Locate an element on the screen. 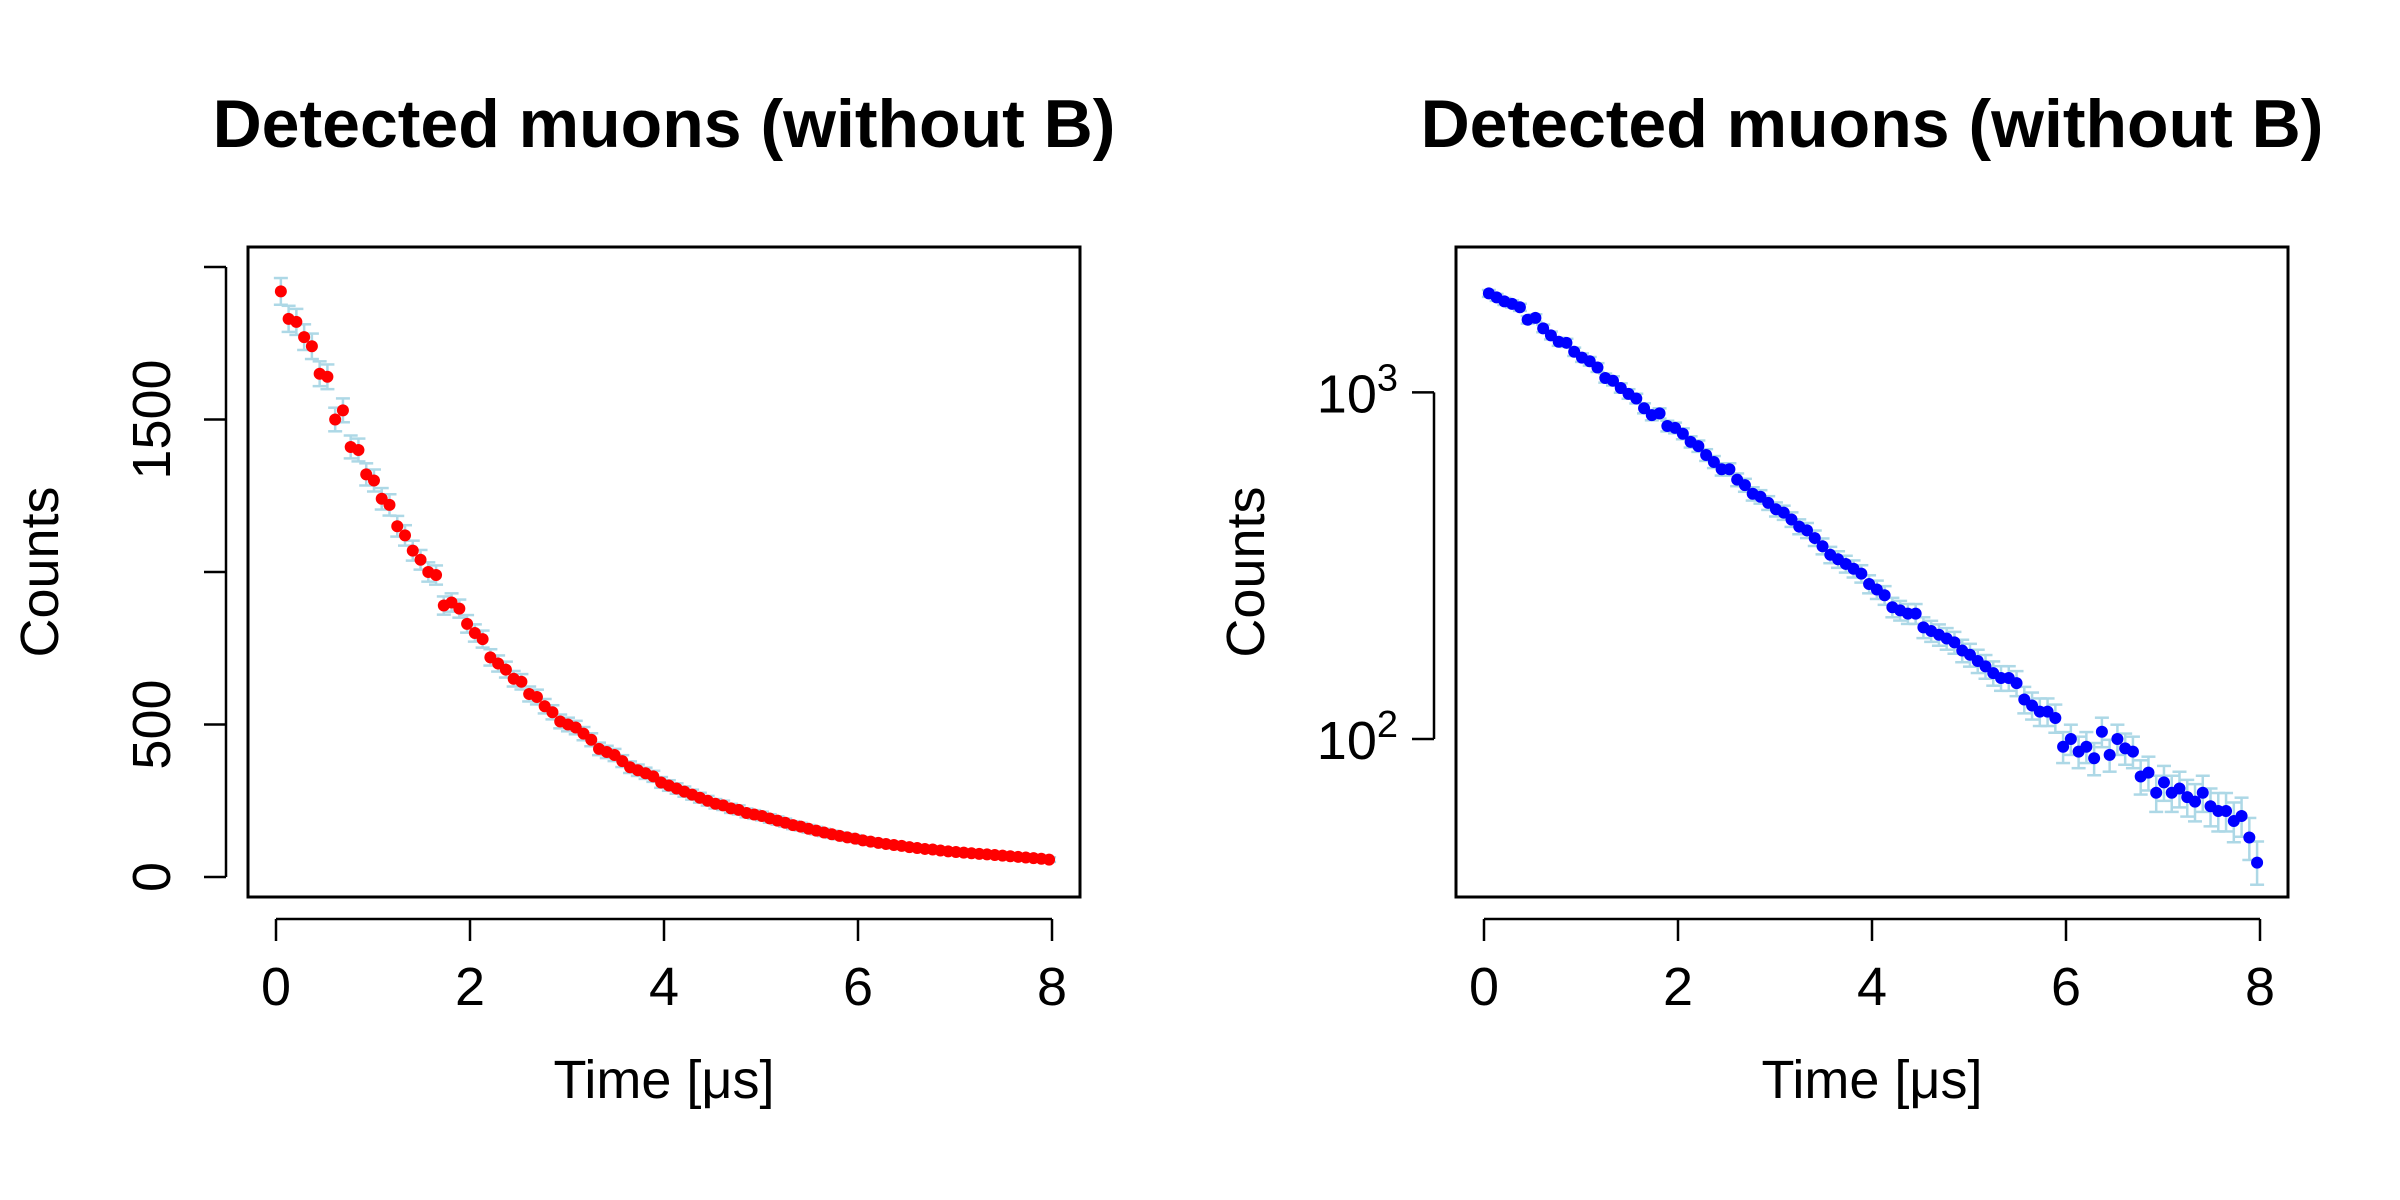  y-tick-label: 10² is located at coordinates (1357, 737).